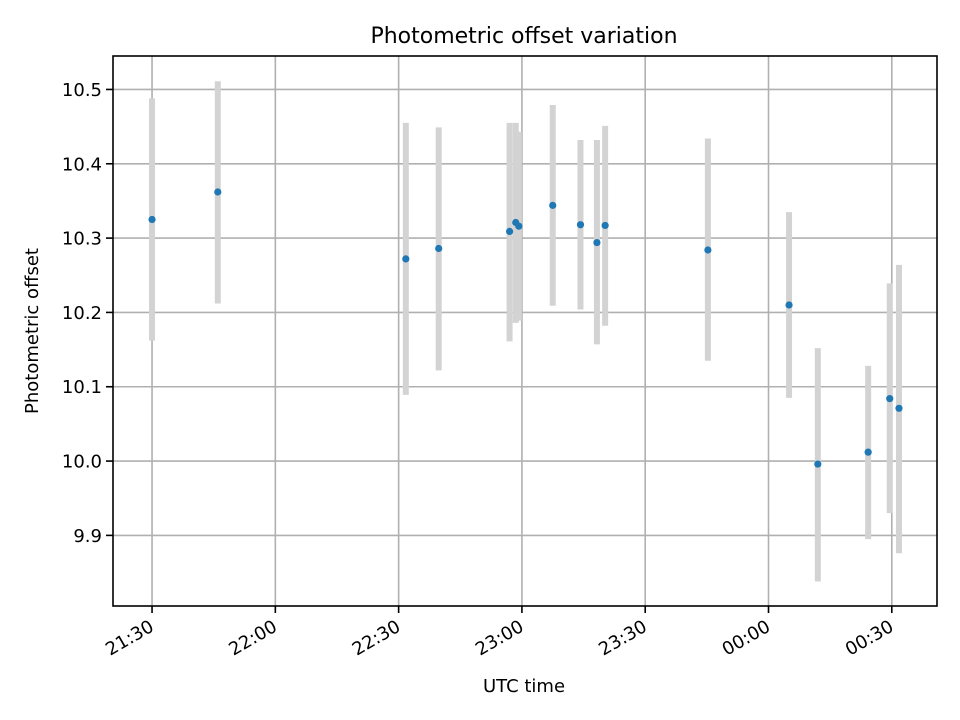  Describe the element at coordinates (82, 387) in the screenshot. I see `y-tick-label: 10.1` at that location.